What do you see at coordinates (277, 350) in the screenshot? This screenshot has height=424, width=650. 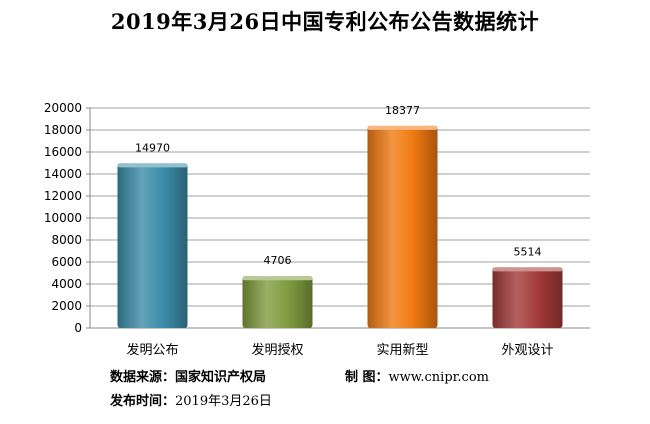 I see `category-label: 发明授权` at bounding box center [277, 350].